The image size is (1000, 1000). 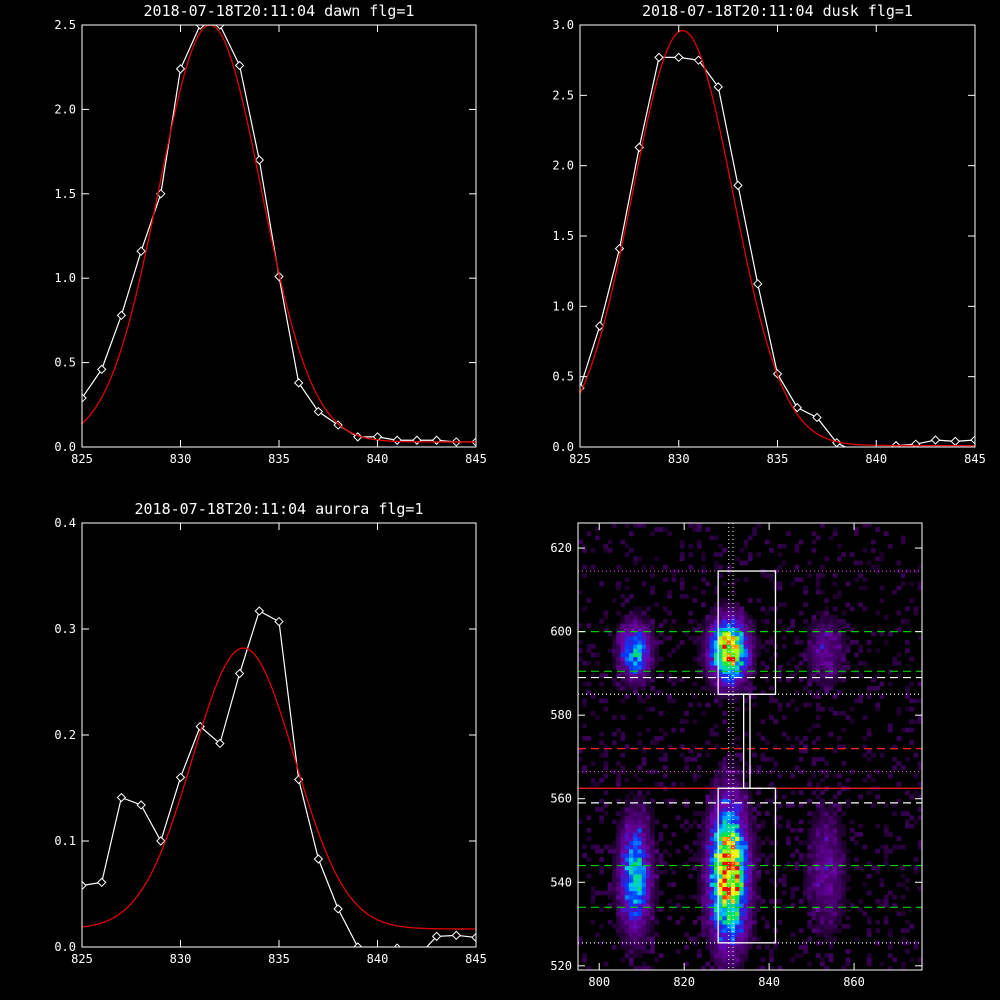 What do you see at coordinates (563, 306) in the screenshot?
I see `y-tick-label: 1.0` at bounding box center [563, 306].